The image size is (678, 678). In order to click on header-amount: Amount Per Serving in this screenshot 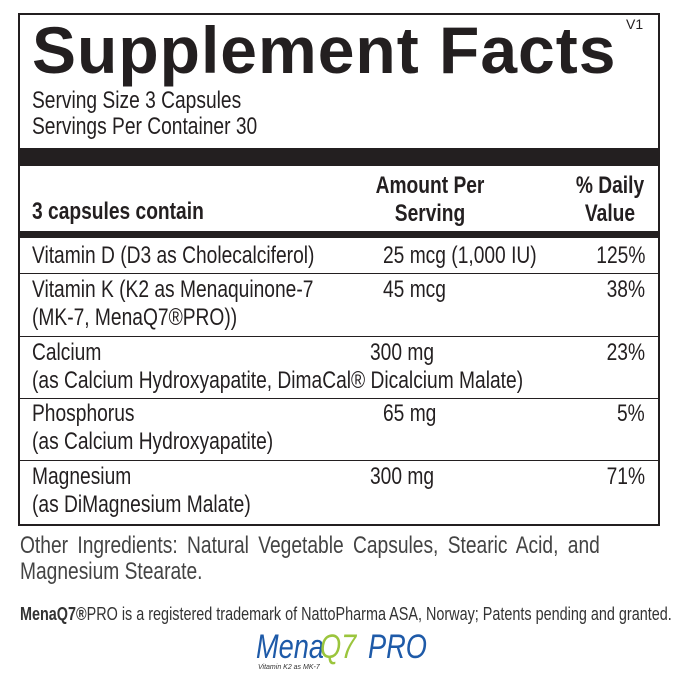, I will do `click(430, 200)`.